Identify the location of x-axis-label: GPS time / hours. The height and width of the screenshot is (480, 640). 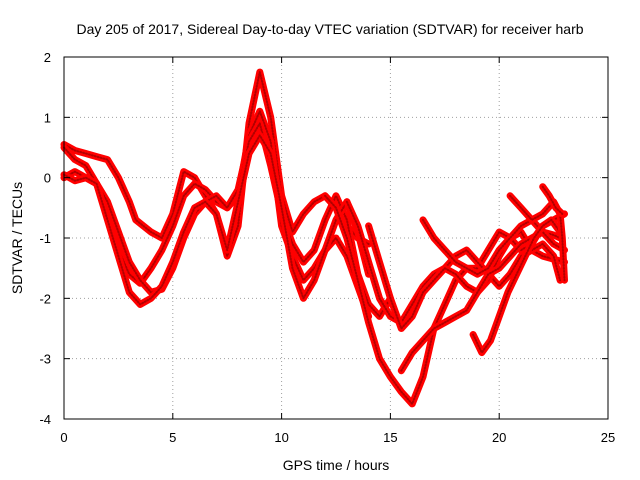
(336, 465).